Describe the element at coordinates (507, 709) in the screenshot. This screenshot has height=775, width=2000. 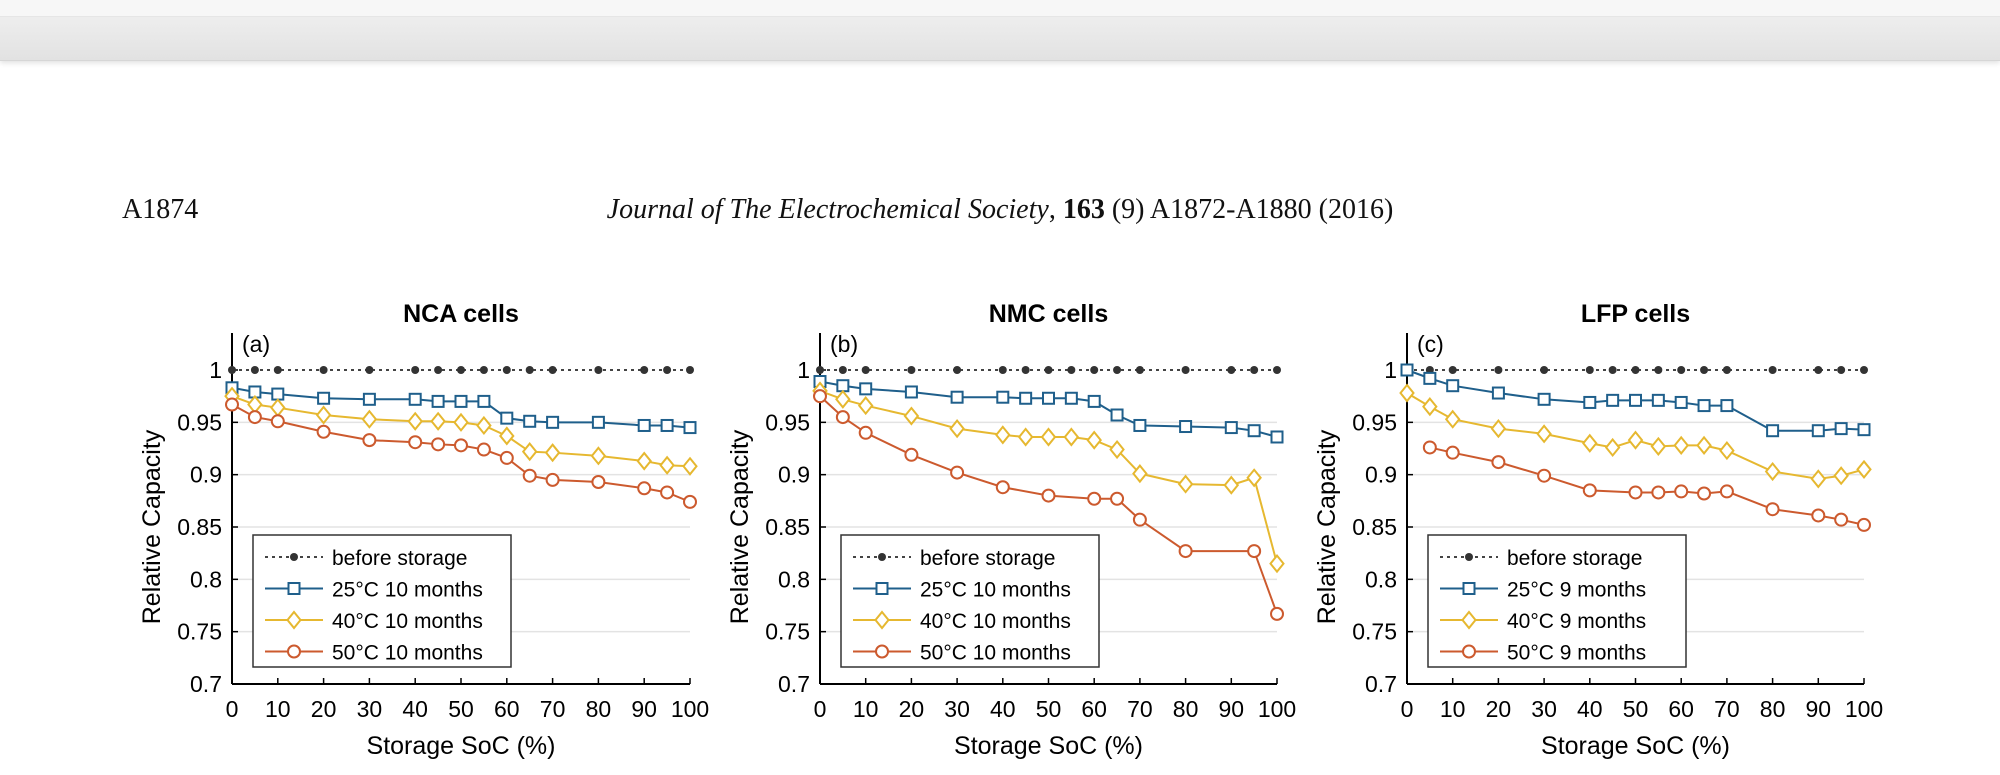
I see `x-tick-label: 60` at that location.